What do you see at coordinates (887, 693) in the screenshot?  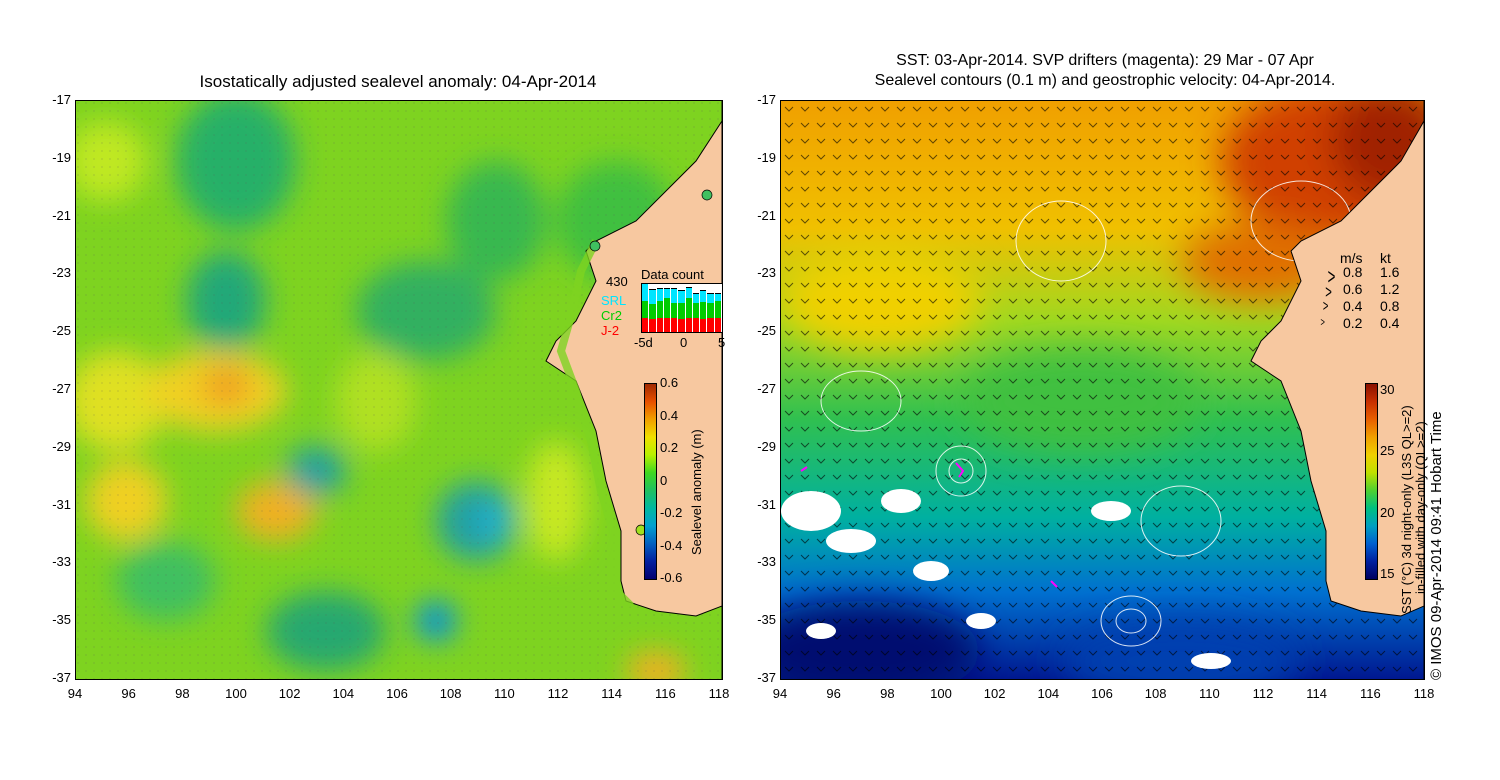 I see `x-axis-tick-label: 98` at bounding box center [887, 693].